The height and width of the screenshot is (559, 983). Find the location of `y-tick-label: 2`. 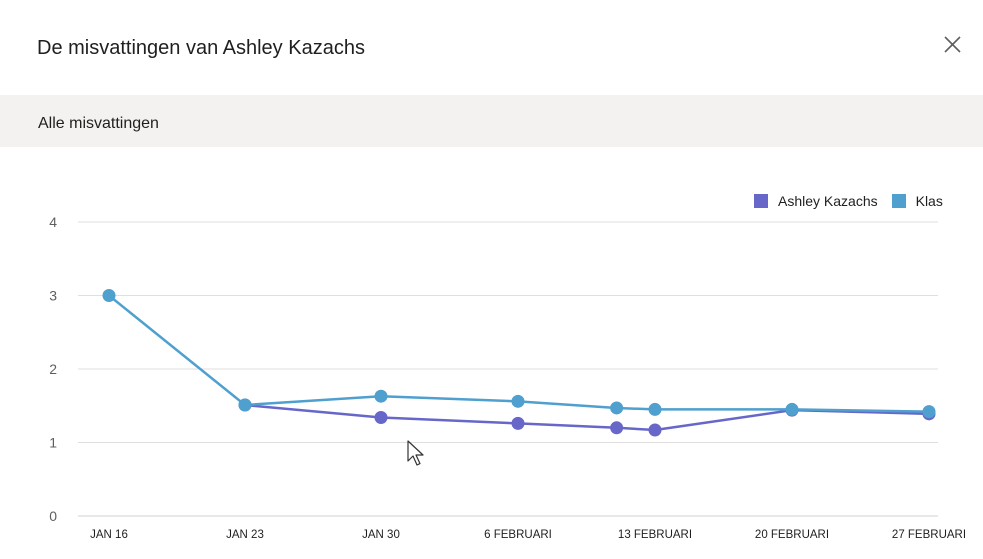

y-tick-label: 2 is located at coordinates (53, 369).